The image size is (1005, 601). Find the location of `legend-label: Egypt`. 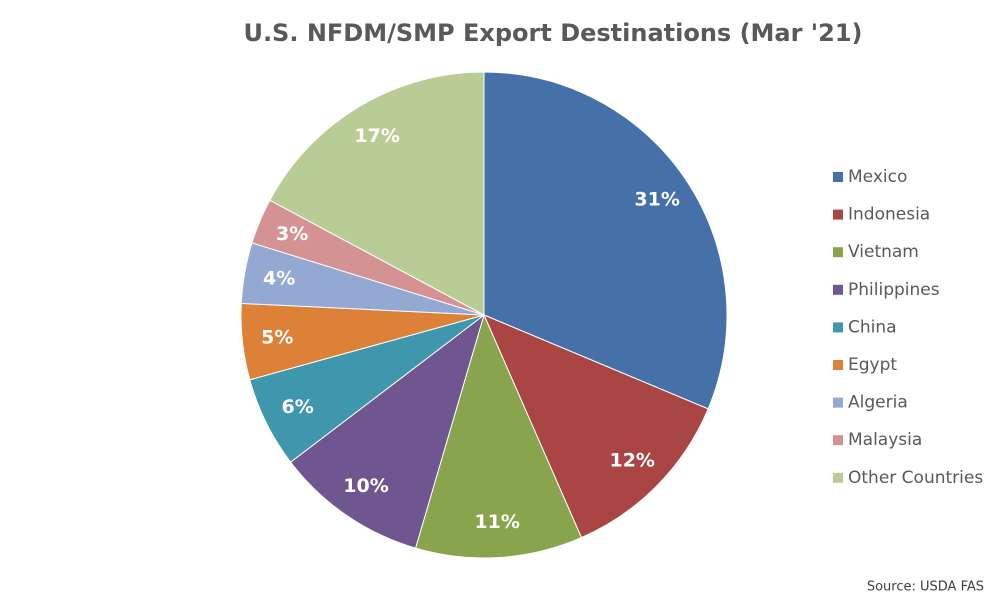

legend-label: Egypt is located at coordinates (872, 365).